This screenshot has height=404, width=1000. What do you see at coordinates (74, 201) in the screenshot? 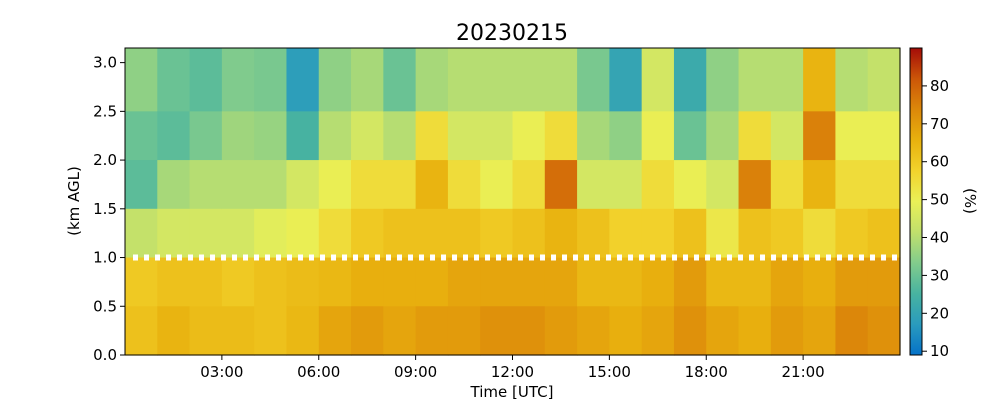
I see `y-axis-label: (km AGL)` at bounding box center [74, 201].